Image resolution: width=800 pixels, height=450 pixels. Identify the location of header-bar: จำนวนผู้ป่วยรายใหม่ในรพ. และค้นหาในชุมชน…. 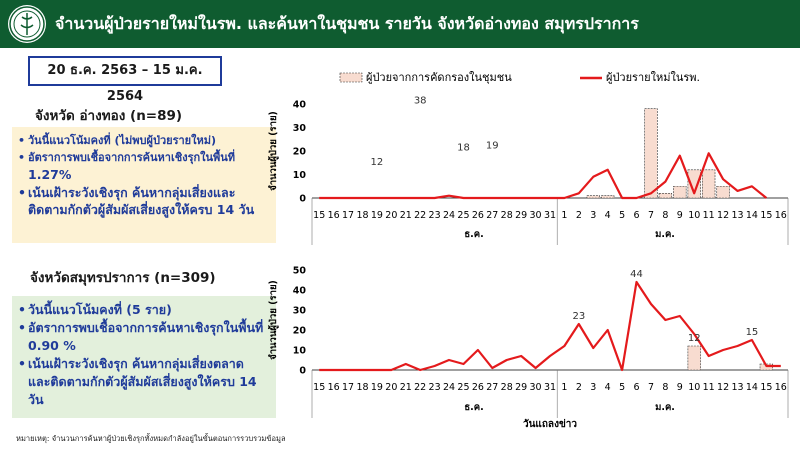
(400, 24).